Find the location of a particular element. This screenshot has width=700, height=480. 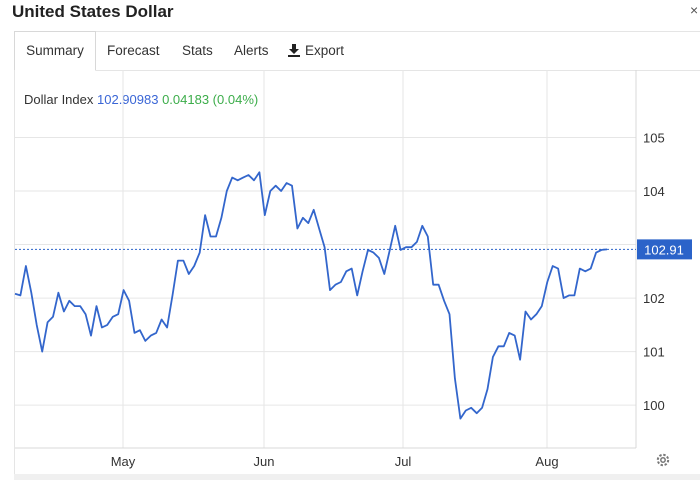

x-tick-label: Aug is located at coordinates (546, 461).